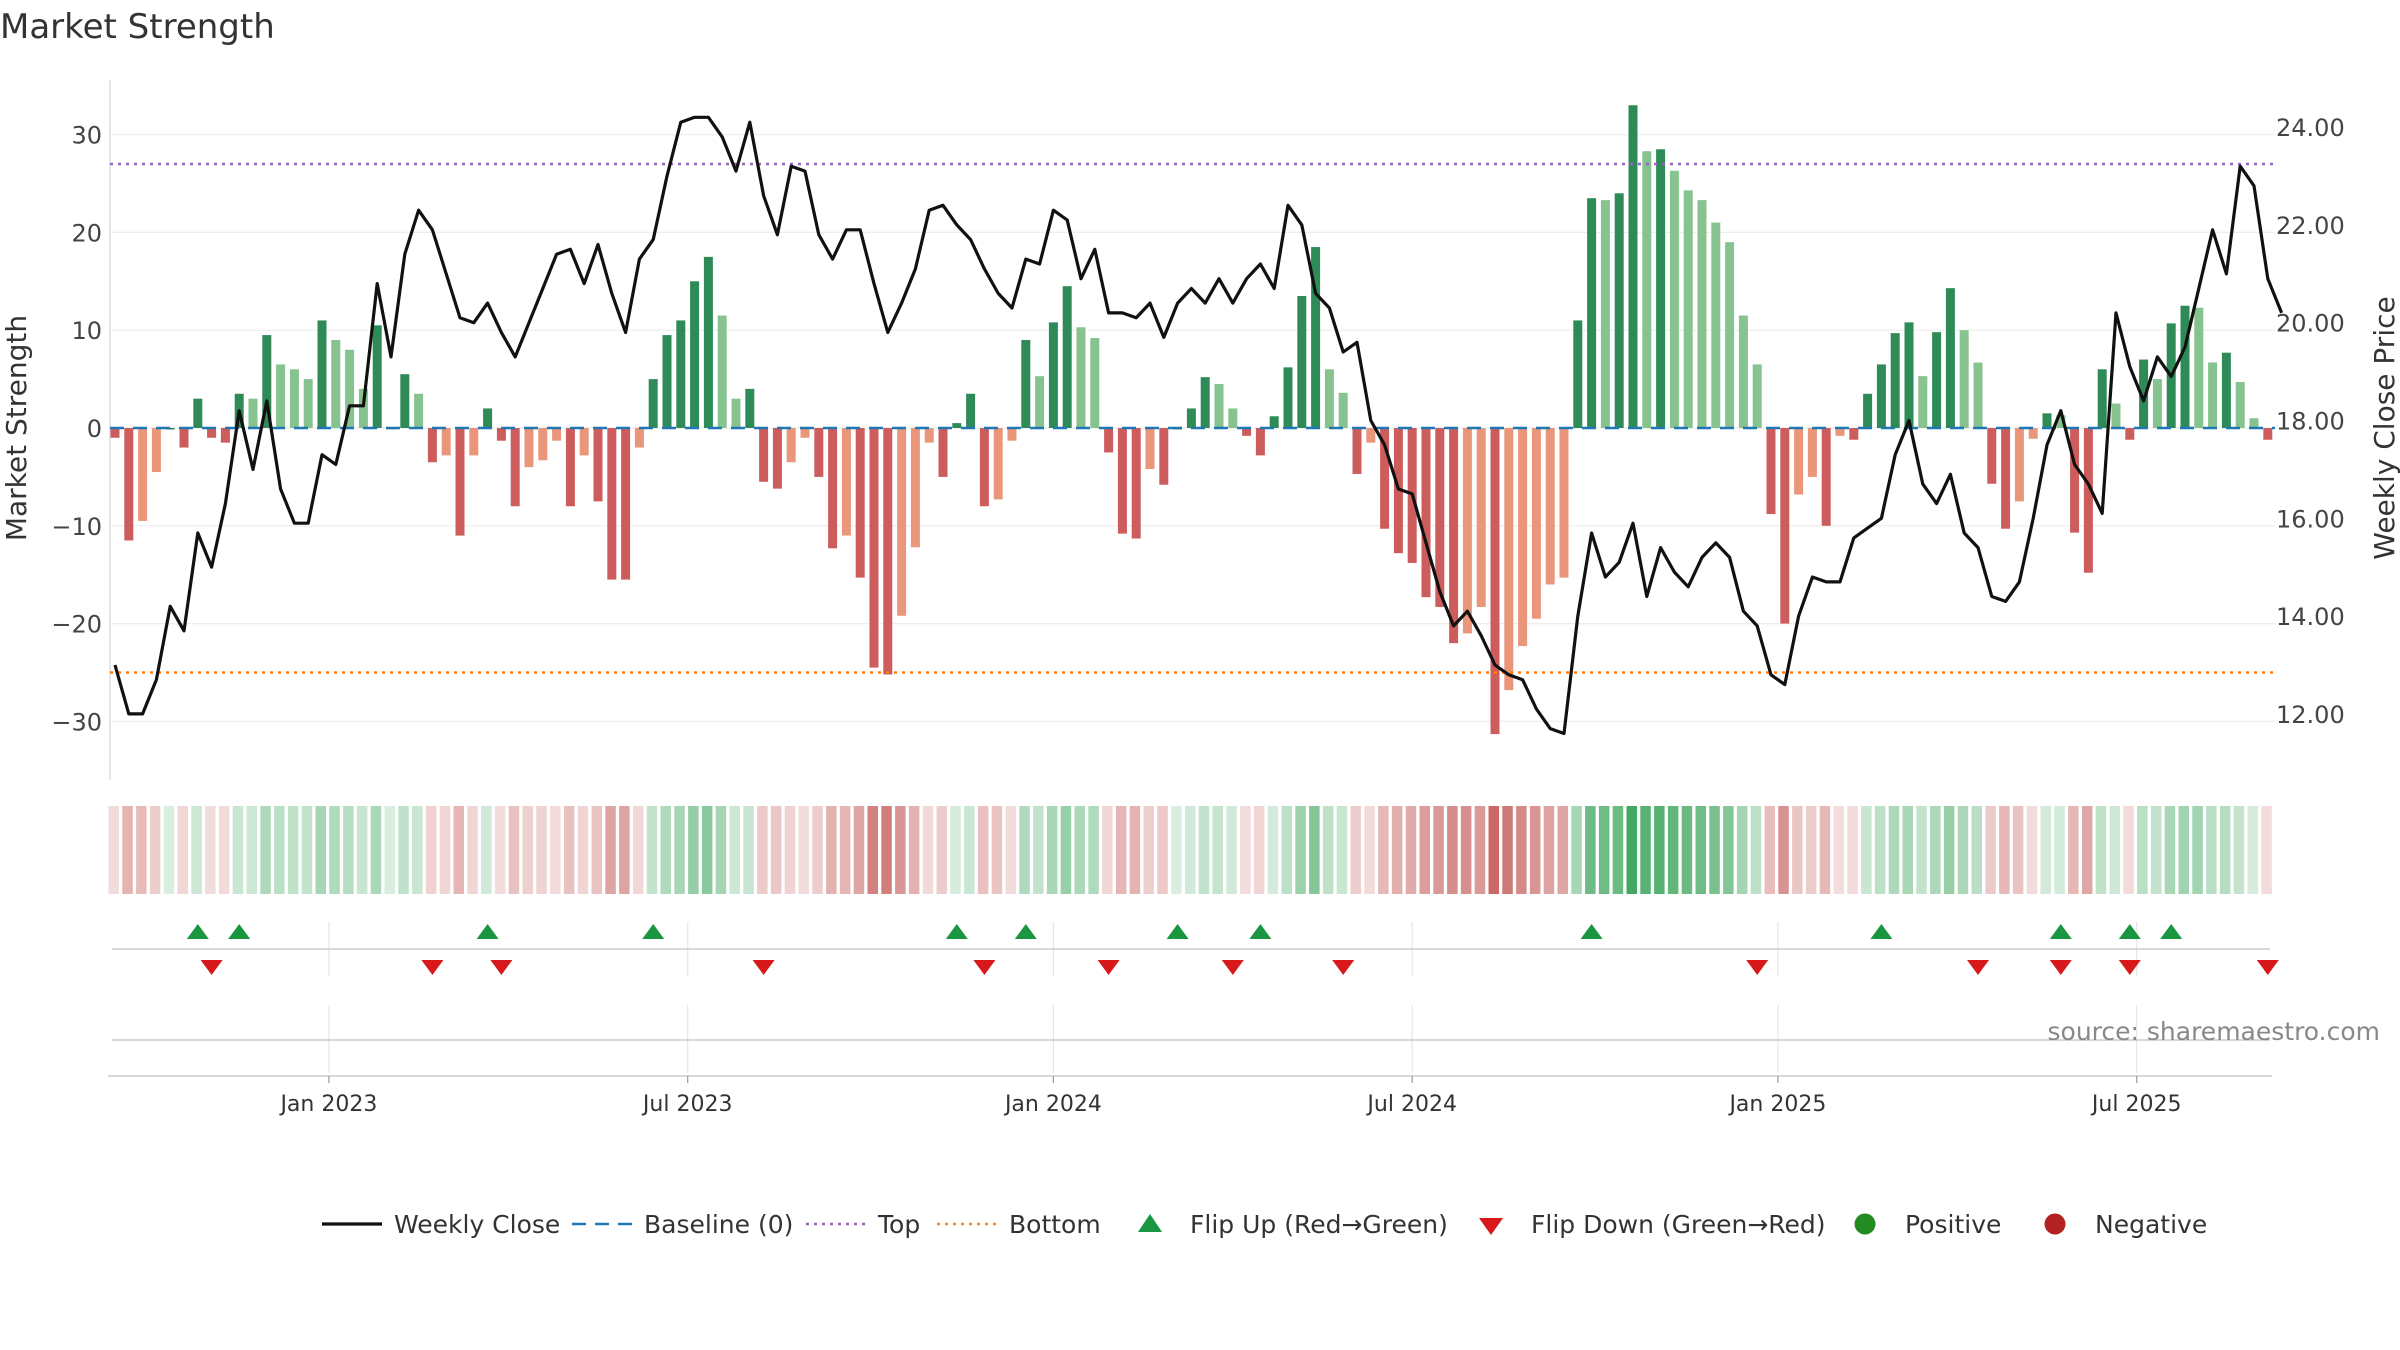  Describe the element at coordinates (2055, 1224) in the screenshot. I see `legend-circle-icon` at that location.